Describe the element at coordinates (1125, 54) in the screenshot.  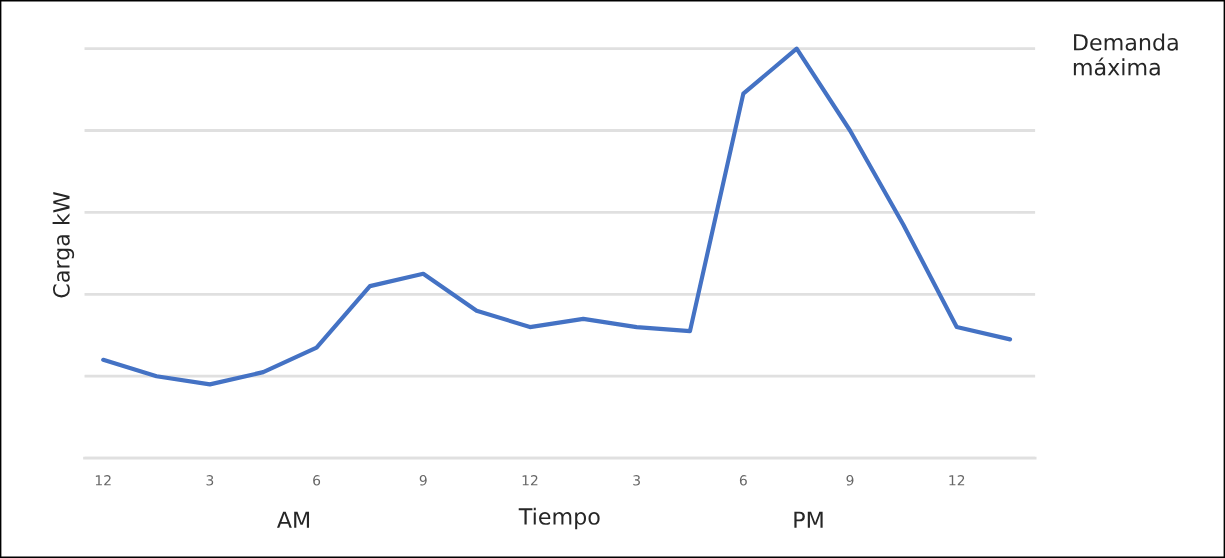
I see `text: Demanda máxima` at that location.